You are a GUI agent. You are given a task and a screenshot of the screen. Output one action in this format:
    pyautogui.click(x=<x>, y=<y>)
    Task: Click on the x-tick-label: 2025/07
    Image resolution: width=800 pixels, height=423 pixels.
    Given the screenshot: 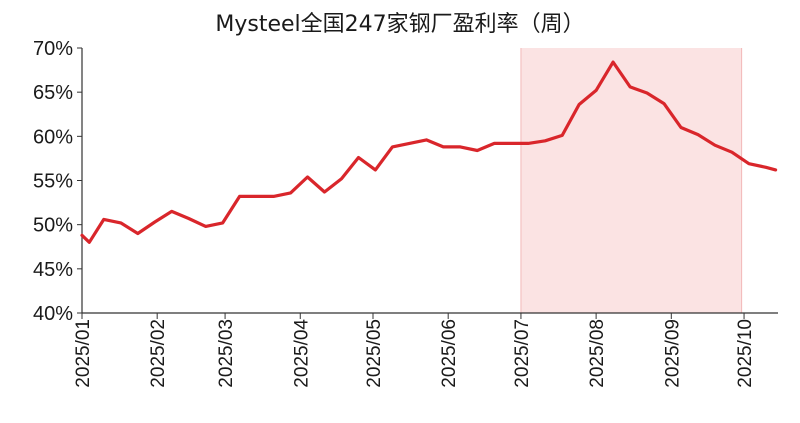 What is the action you would take?
    pyautogui.click(x=522, y=353)
    